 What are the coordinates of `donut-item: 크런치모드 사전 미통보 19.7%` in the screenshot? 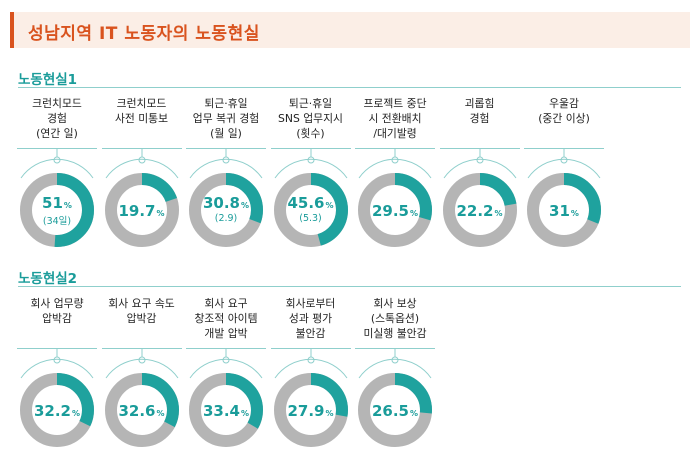 It's located at (141, 179).